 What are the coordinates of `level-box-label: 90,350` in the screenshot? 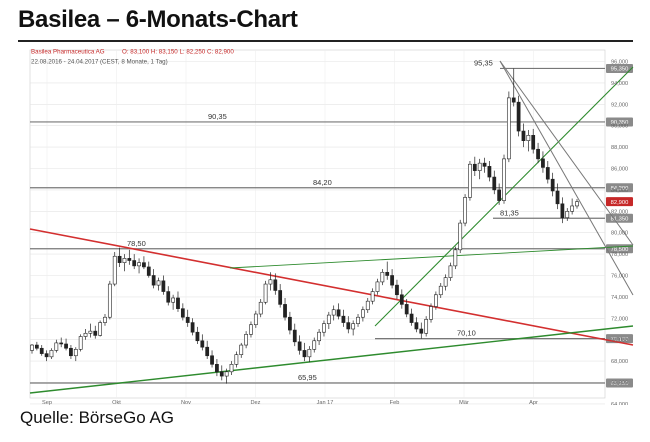 It's located at (620, 123).